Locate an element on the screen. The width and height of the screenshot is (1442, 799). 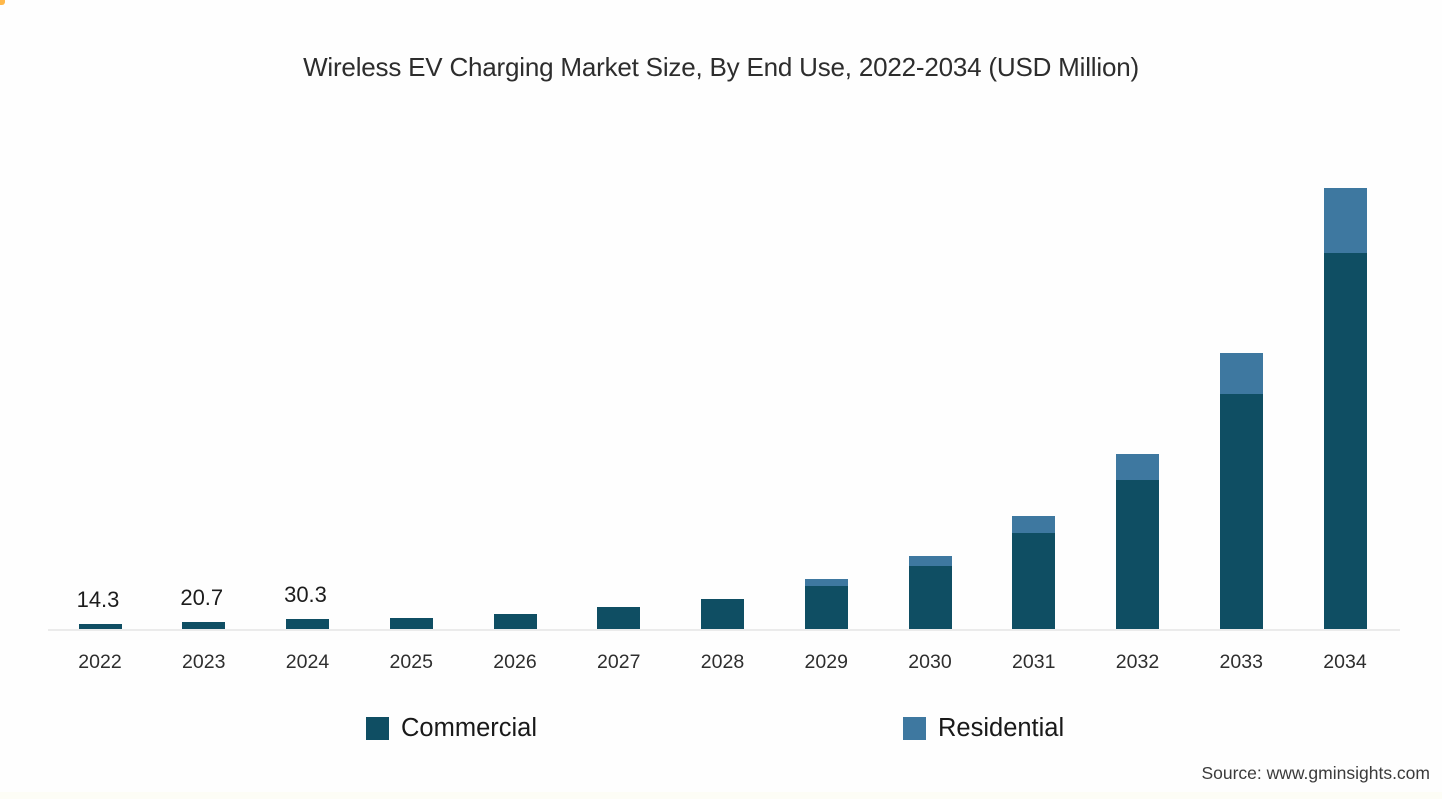
bar-2025-commercial-segment is located at coordinates (411, 623).